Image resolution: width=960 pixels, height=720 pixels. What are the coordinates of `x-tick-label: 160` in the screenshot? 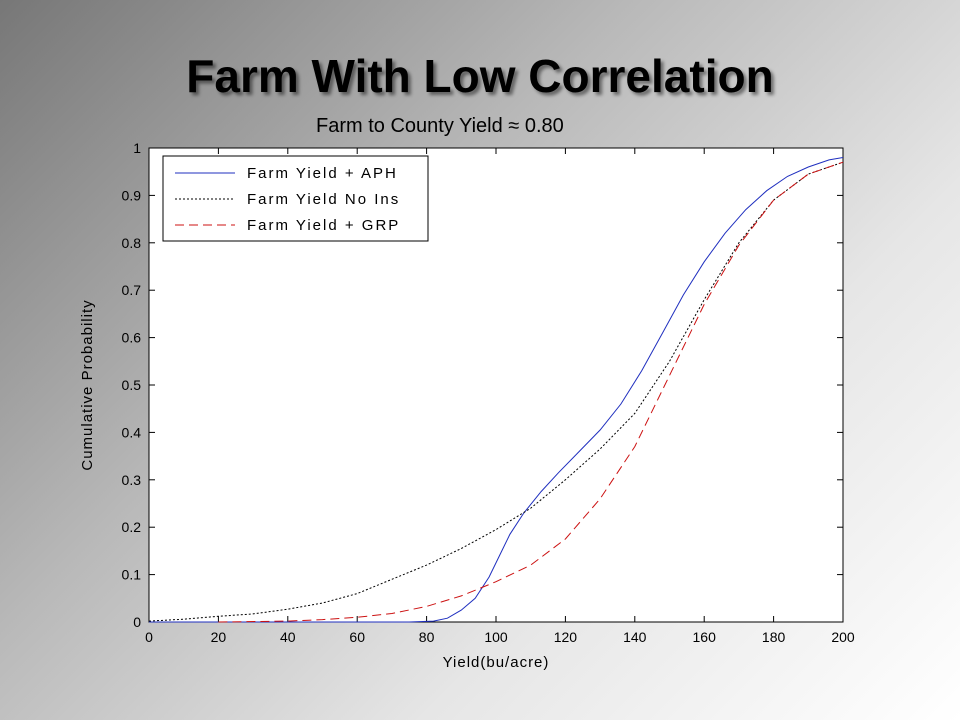 It's located at (705, 637).